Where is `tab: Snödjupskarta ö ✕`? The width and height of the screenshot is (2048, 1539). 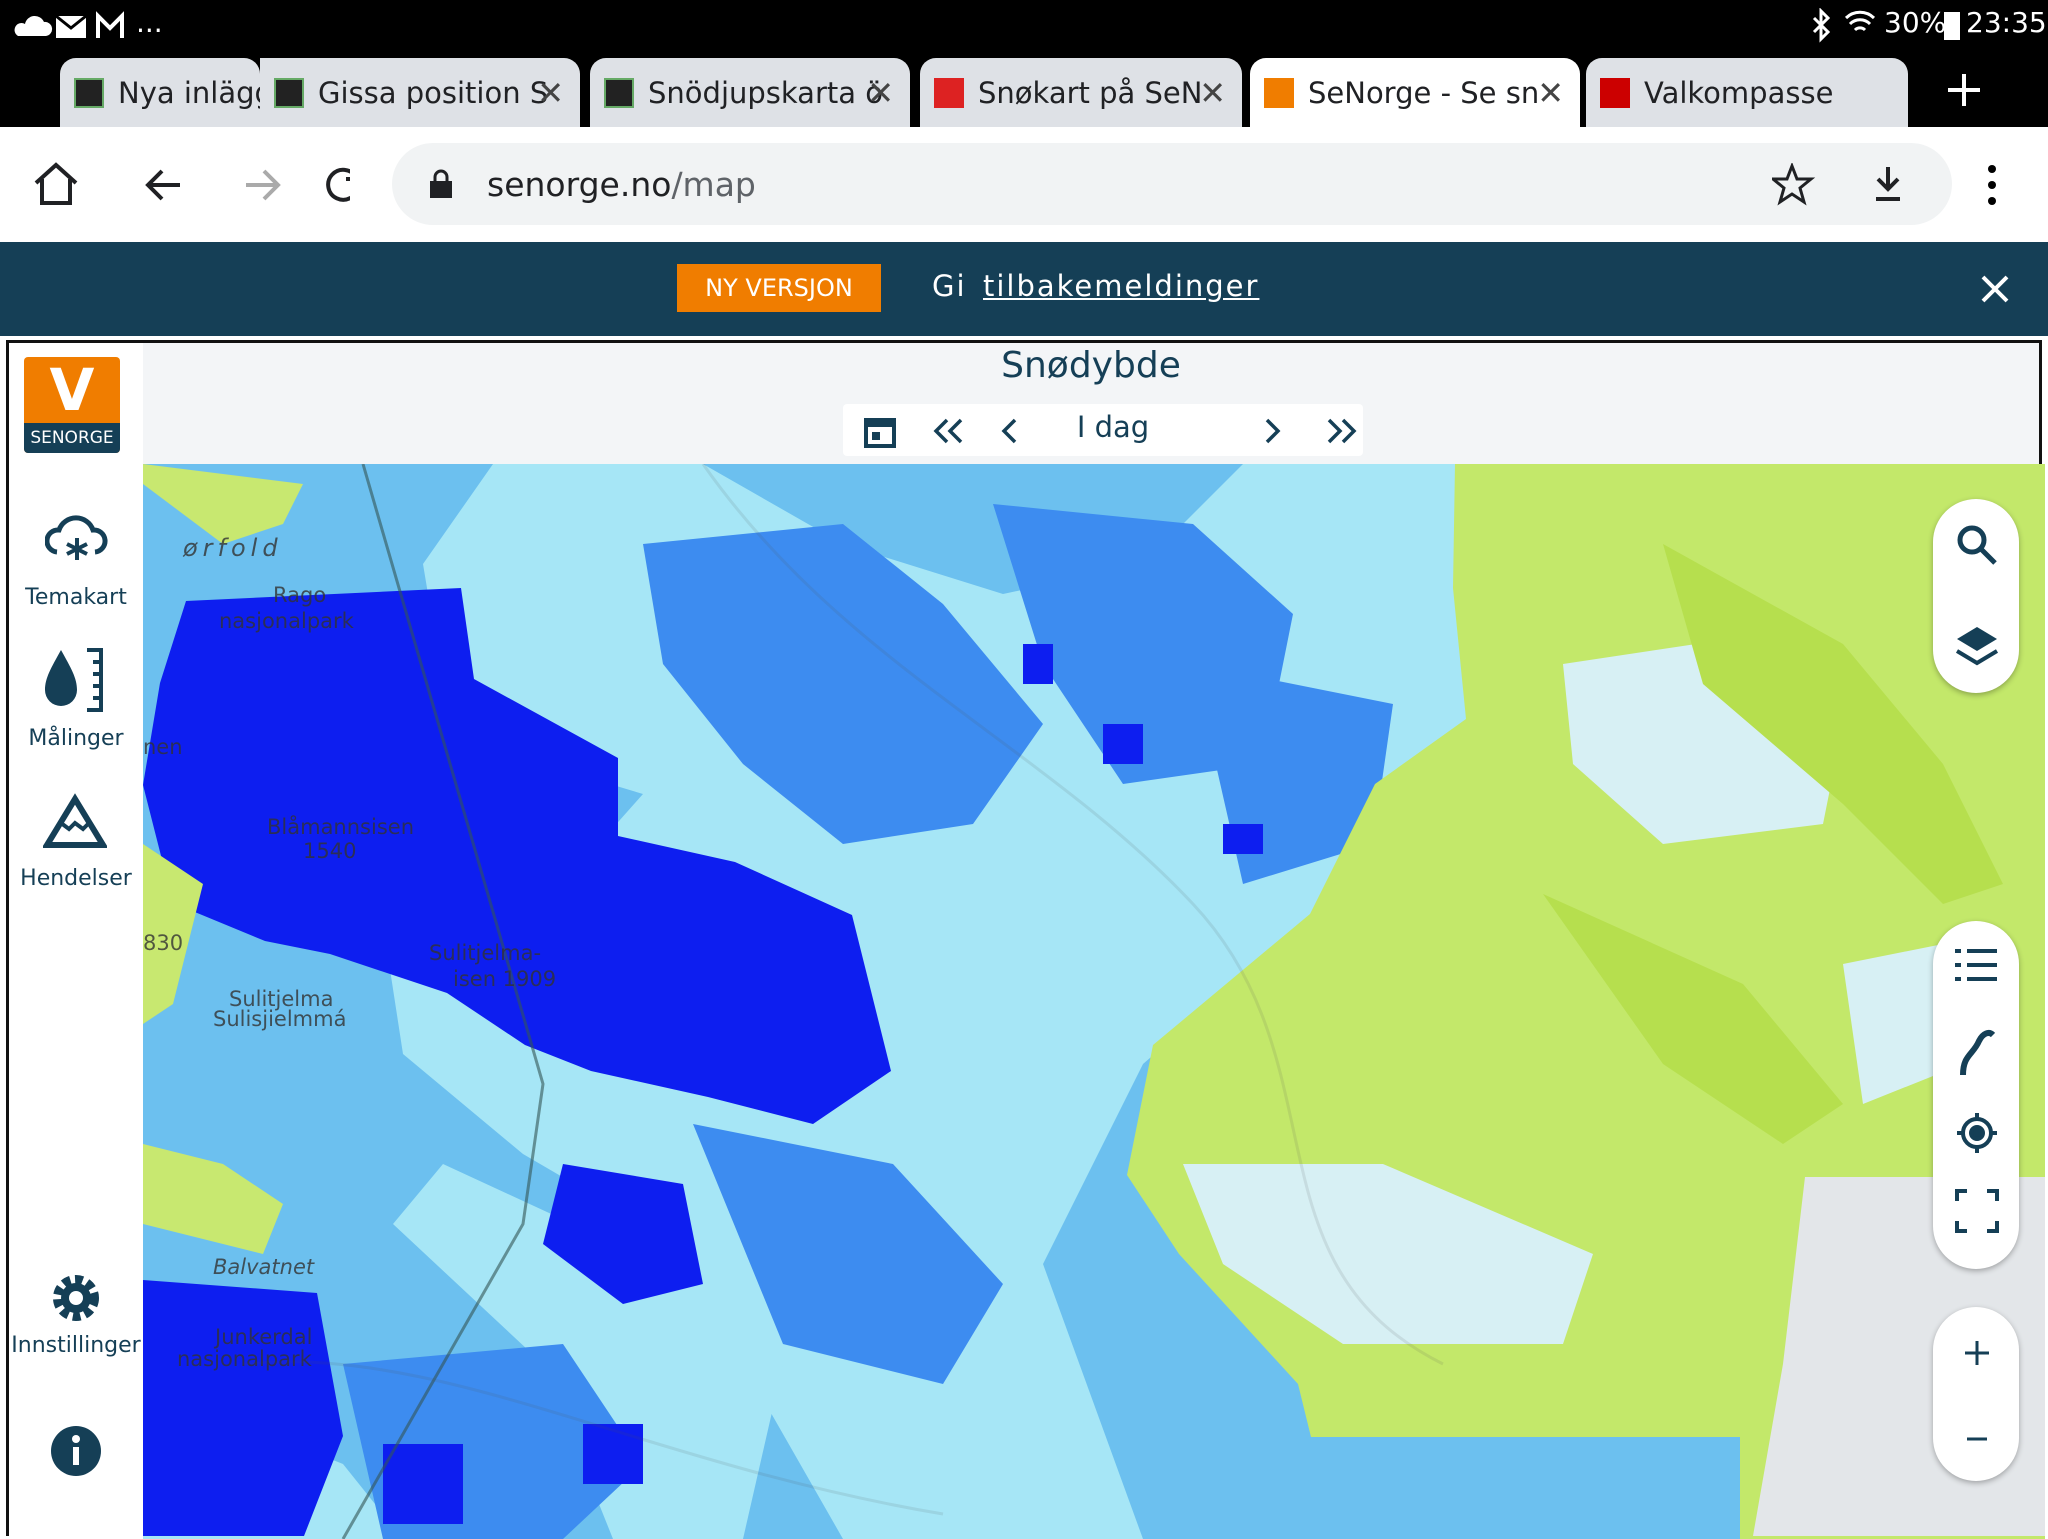
tab: Snödjupskarta ö ✕ is located at coordinates (750, 92).